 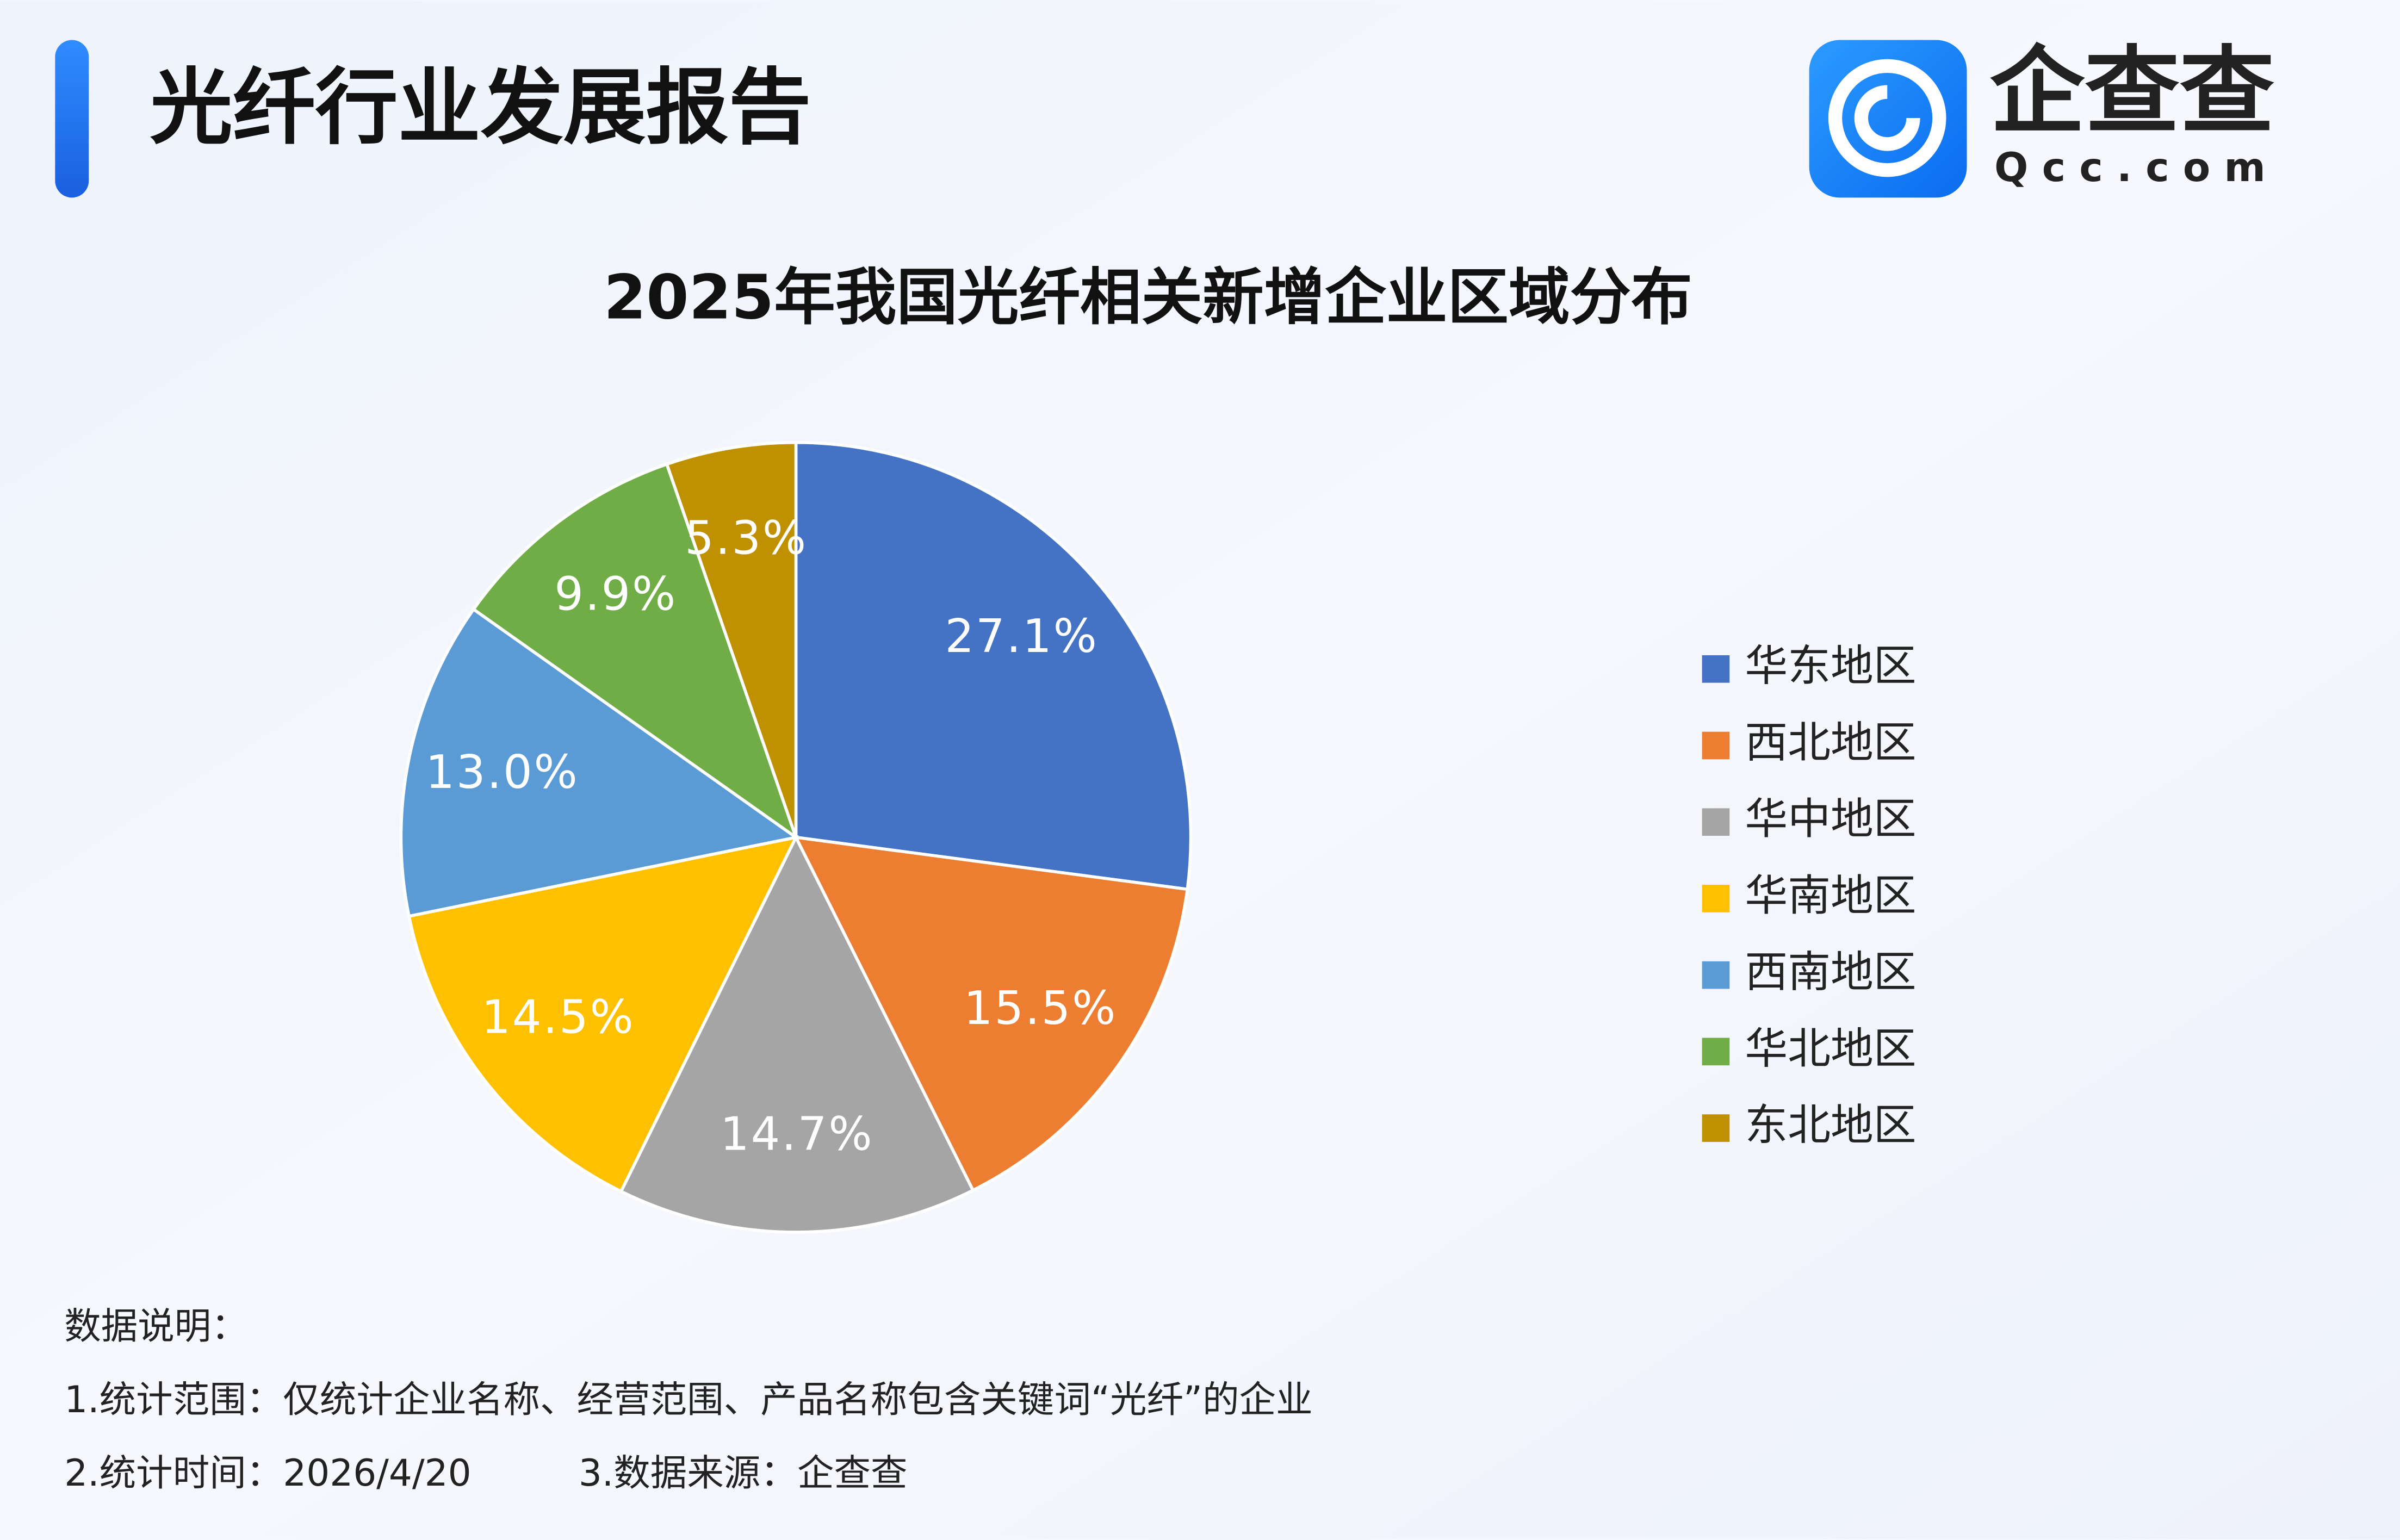 I want to click on logo-ring, so click(x=1887, y=118).